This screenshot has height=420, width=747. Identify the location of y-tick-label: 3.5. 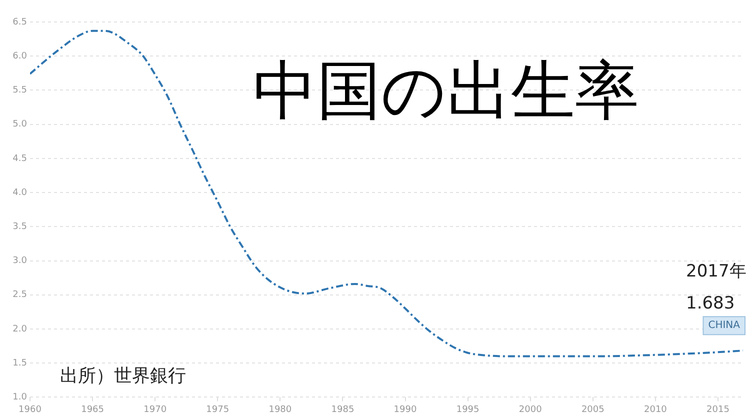
(19, 227).